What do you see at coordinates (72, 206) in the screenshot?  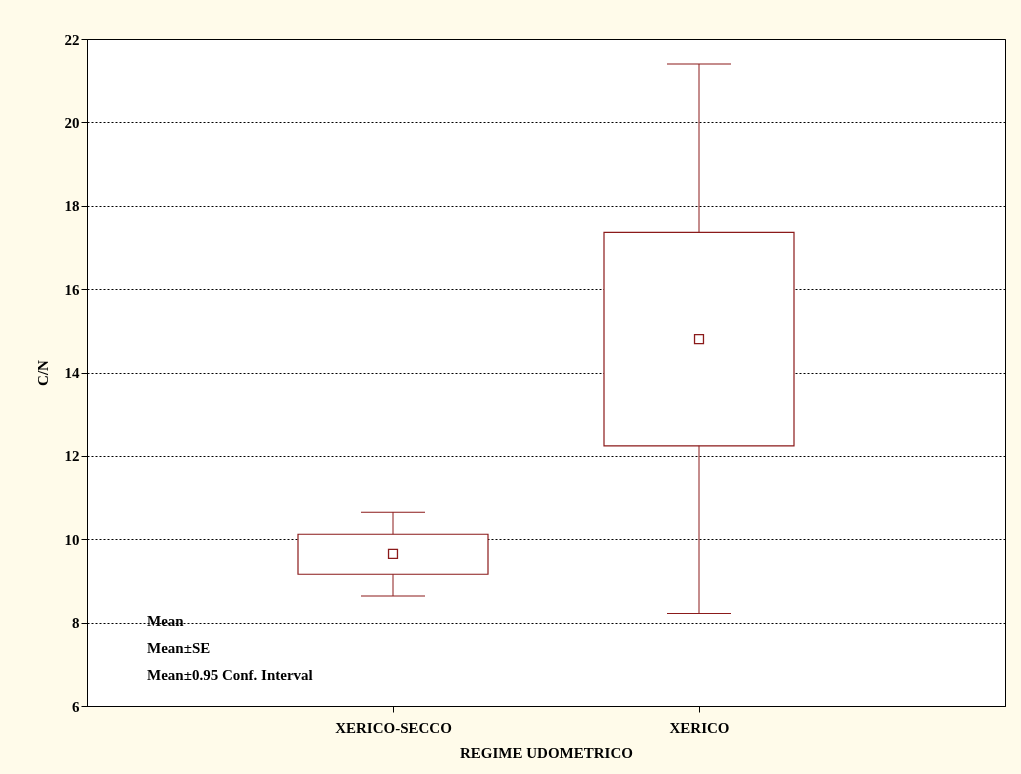 I see `y-tick-label: 18` at bounding box center [72, 206].